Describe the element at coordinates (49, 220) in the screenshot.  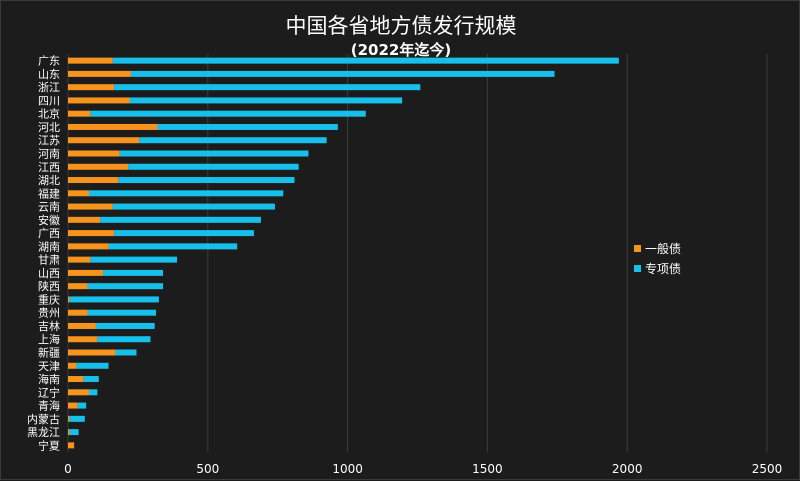
I see `category-label: 安徽` at that location.